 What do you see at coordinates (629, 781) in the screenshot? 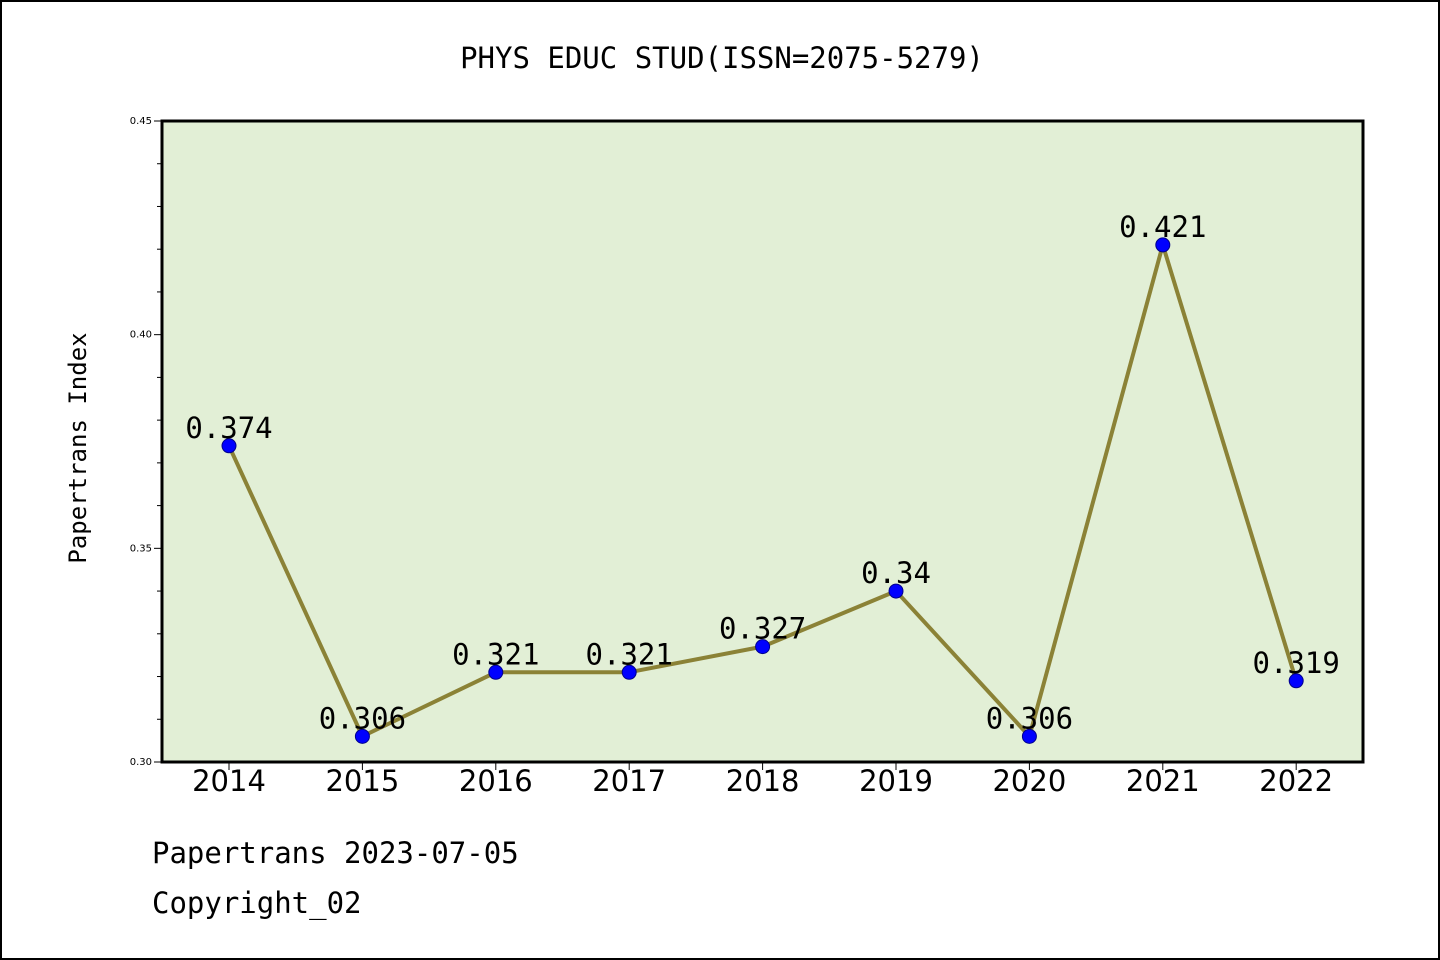
I see `x-tick-label: 2017` at bounding box center [629, 781].